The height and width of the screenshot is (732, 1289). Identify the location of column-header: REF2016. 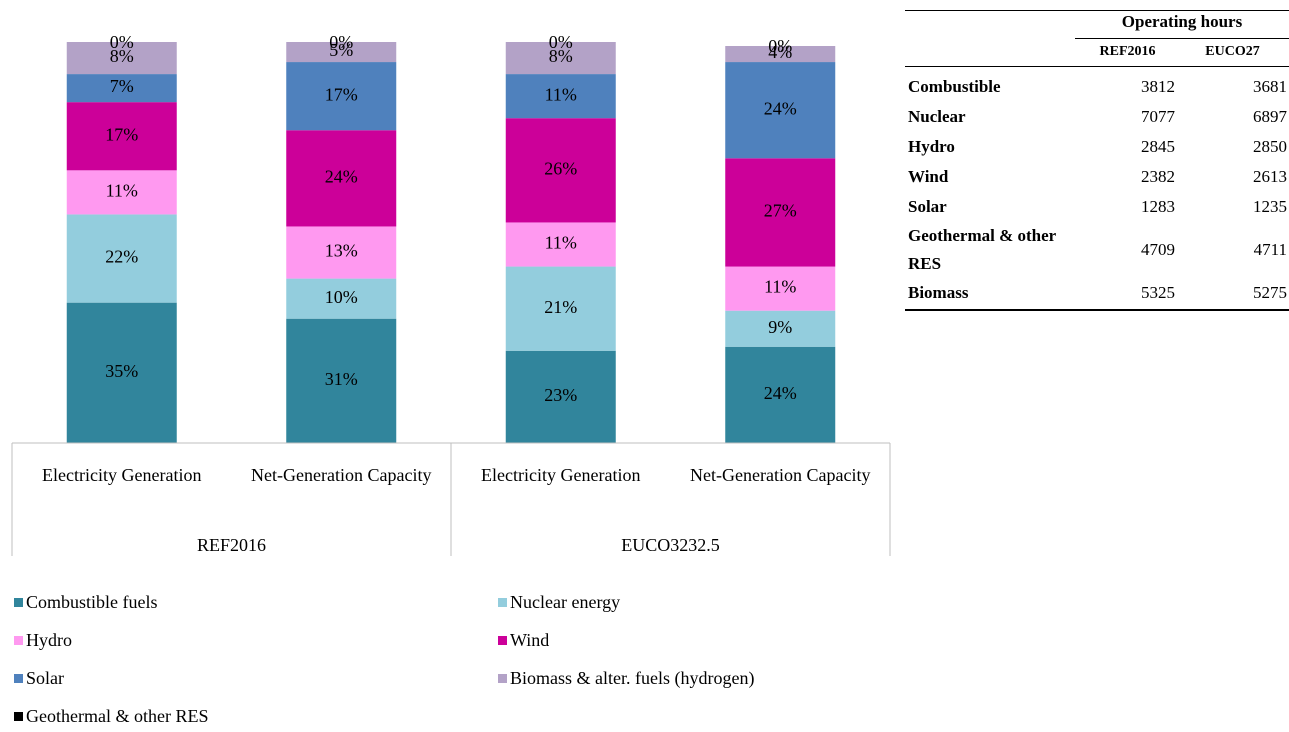
(1127, 51).